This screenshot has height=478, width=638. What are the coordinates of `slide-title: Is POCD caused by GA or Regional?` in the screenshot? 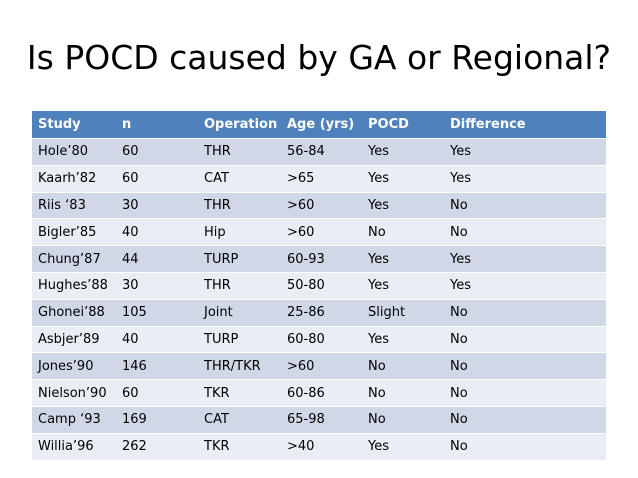 It's located at (319, 57).